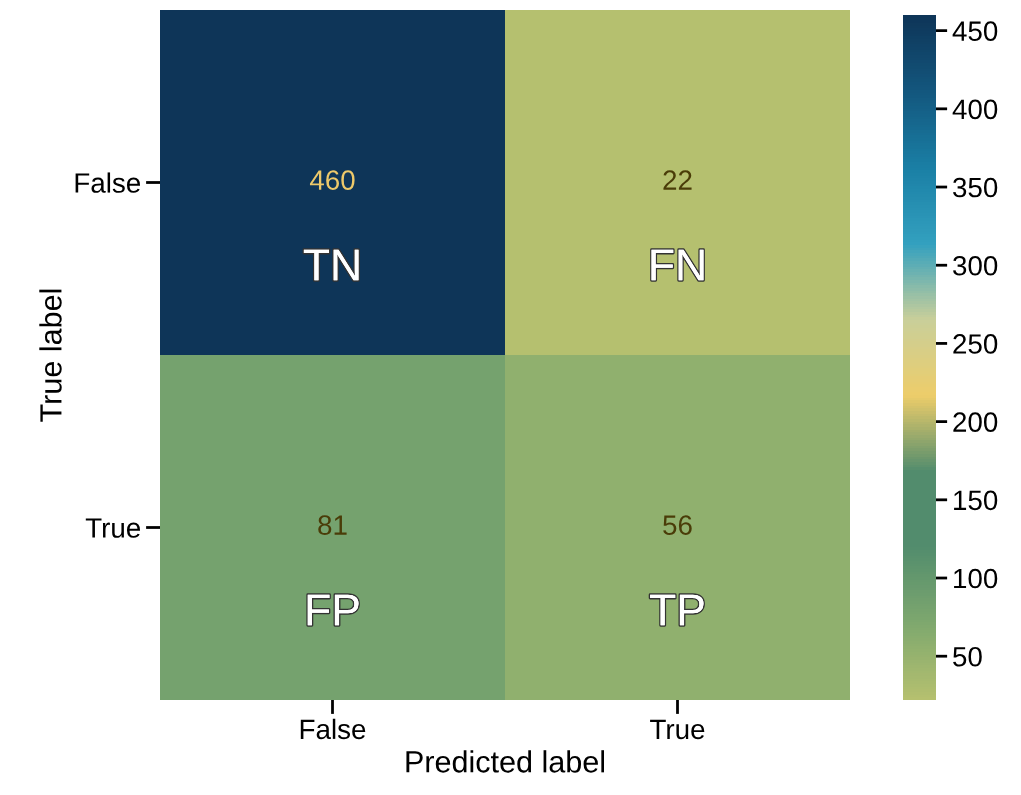 The width and height of the screenshot is (1021, 795). I want to click on x-axis-title: Predicted label, so click(505, 761).